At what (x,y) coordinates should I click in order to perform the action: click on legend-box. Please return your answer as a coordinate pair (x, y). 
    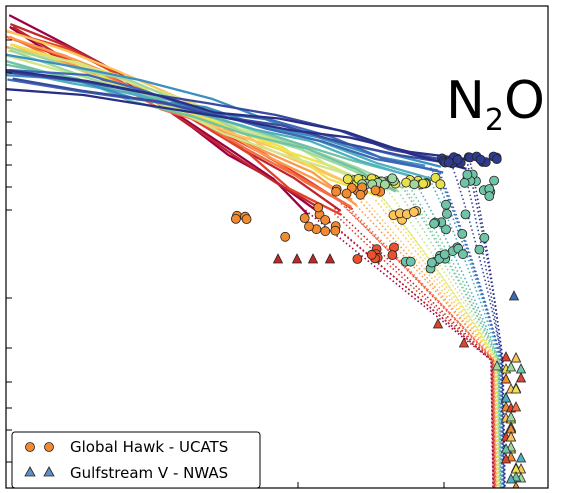
    Looking at the image, I should click on (136, 460).